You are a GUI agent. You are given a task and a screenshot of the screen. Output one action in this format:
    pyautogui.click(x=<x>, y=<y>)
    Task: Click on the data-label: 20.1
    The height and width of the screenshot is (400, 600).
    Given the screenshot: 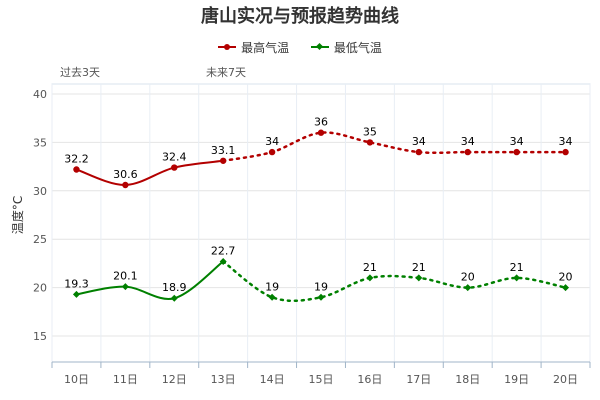 What is the action you would take?
    pyautogui.click(x=125, y=276)
    